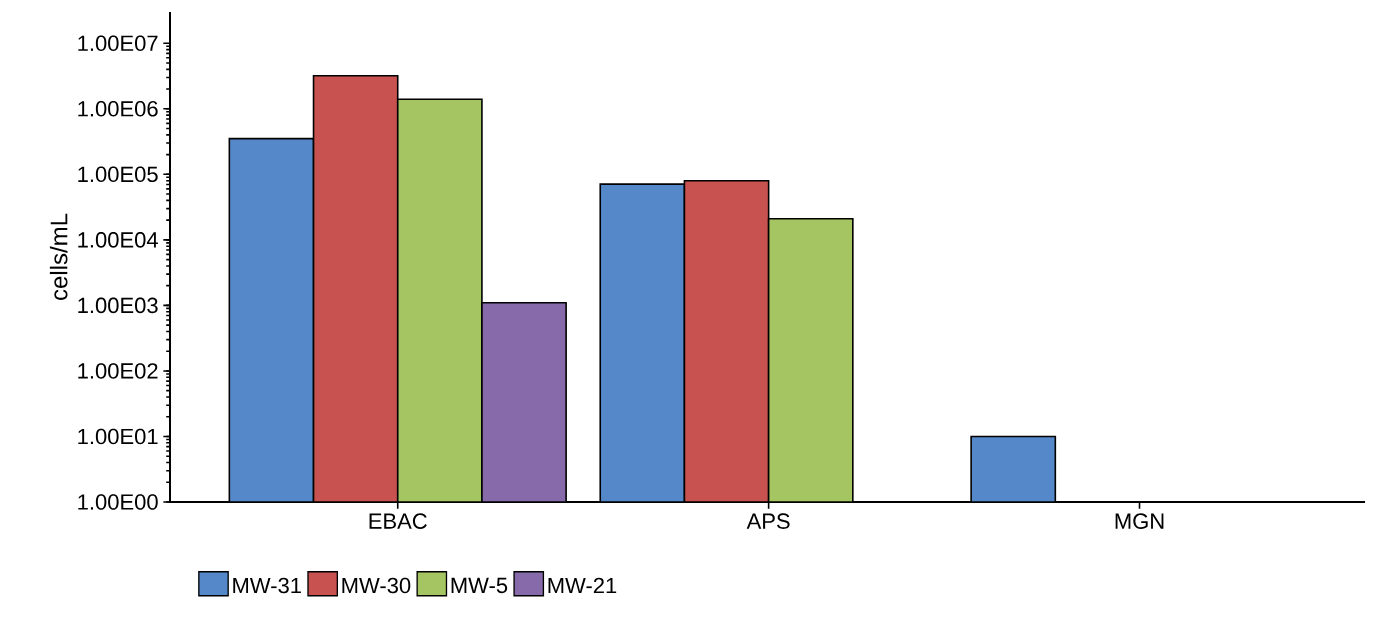 The height and width of the screenshot is (617, 1376). What do you see at coordinates (118, 240) in the screenshot?
I see `y-tick-label: 1.00E04` at bounding box center [118, 240].